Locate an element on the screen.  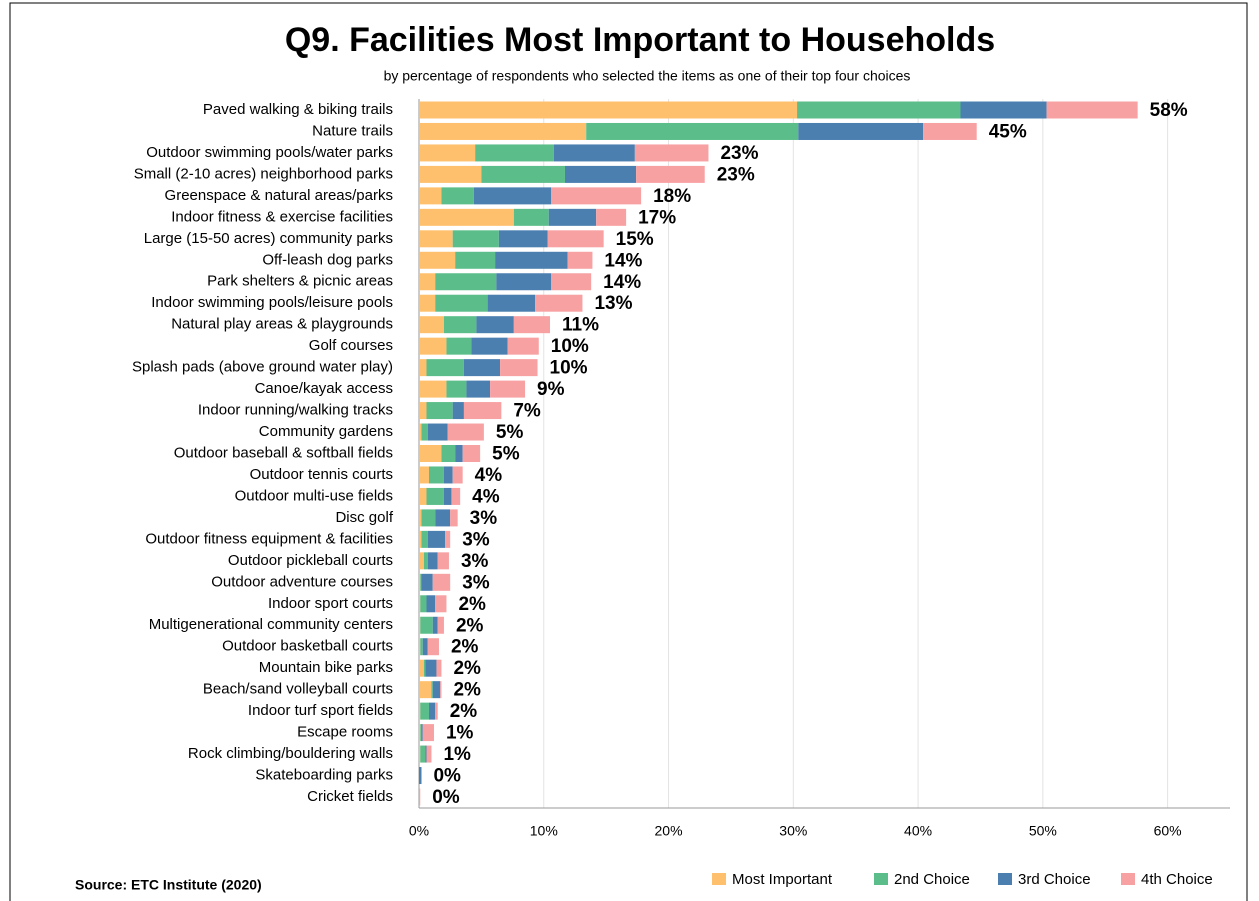
data-label: 7% is located at coordinates (527, 411).